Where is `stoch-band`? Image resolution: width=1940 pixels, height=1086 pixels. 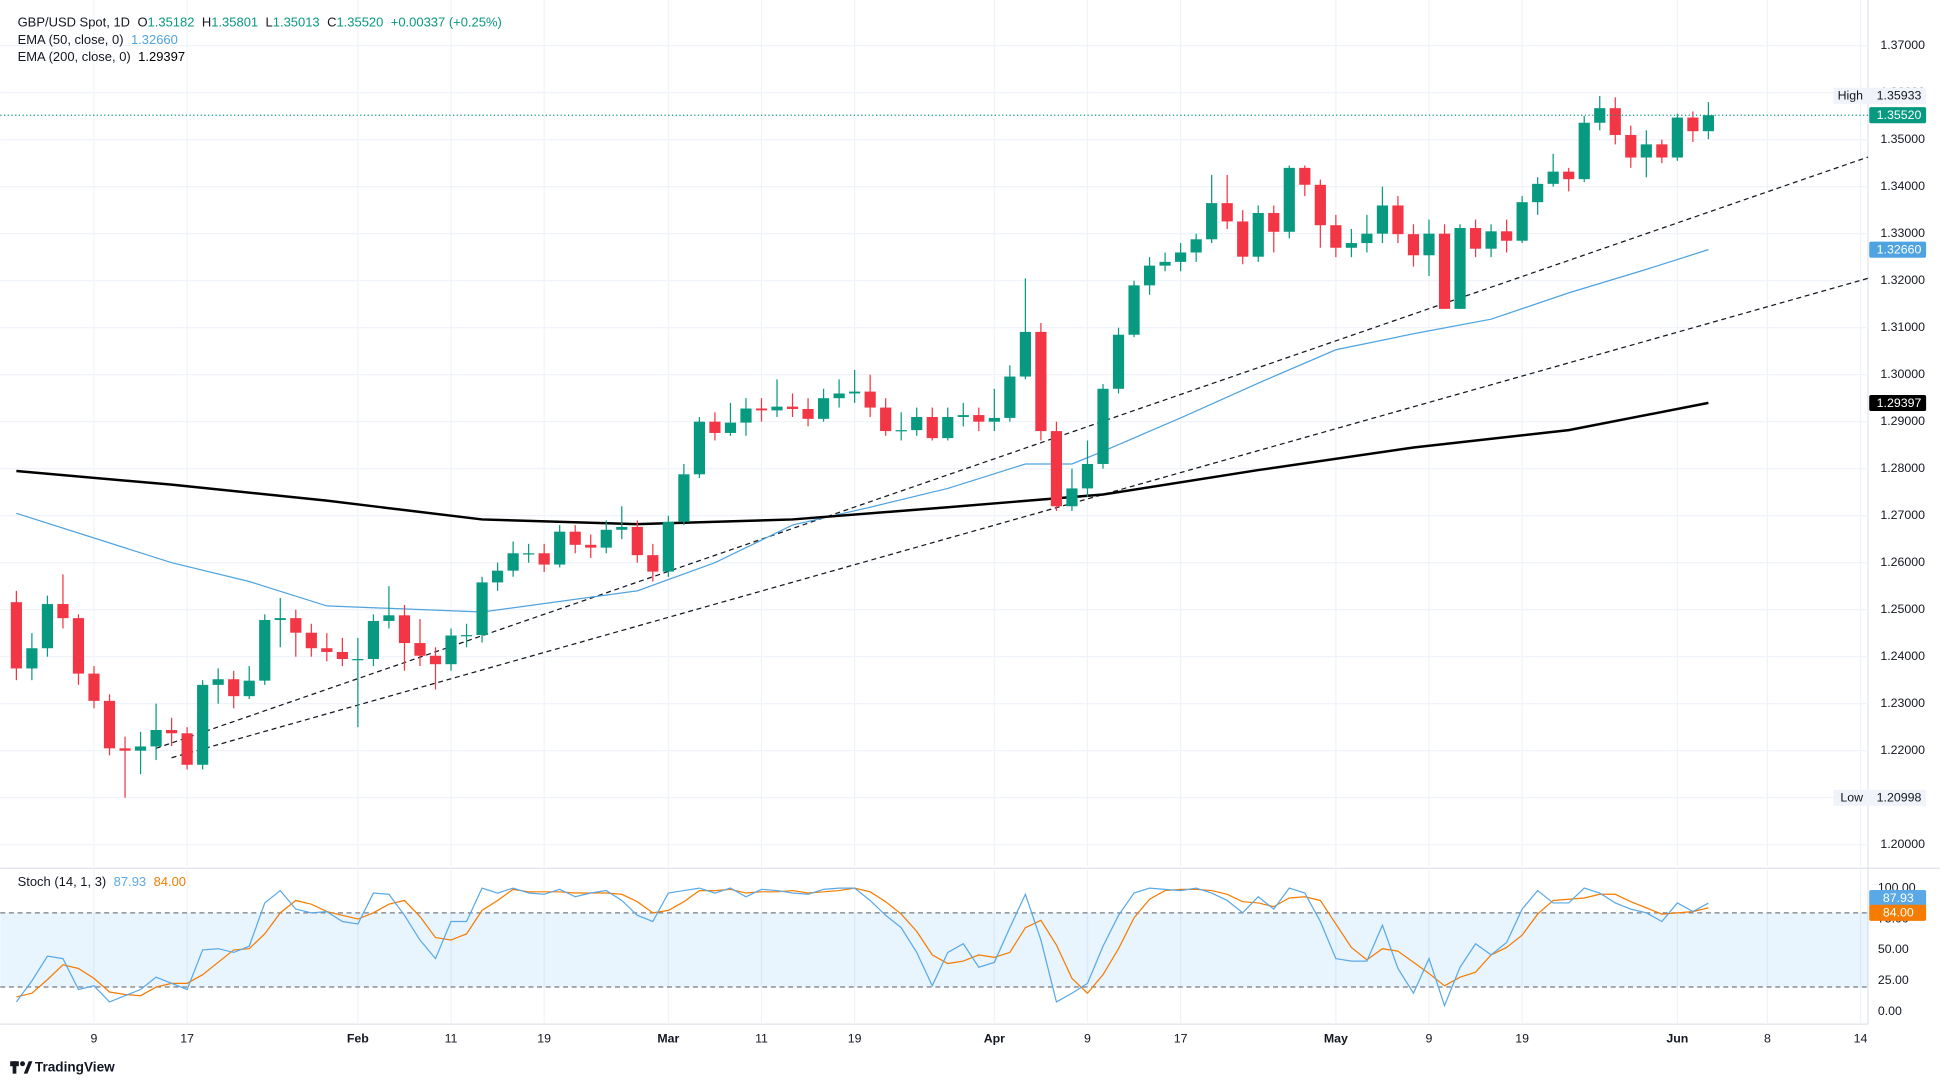 stoch-band is located at coordinates (934, 950).